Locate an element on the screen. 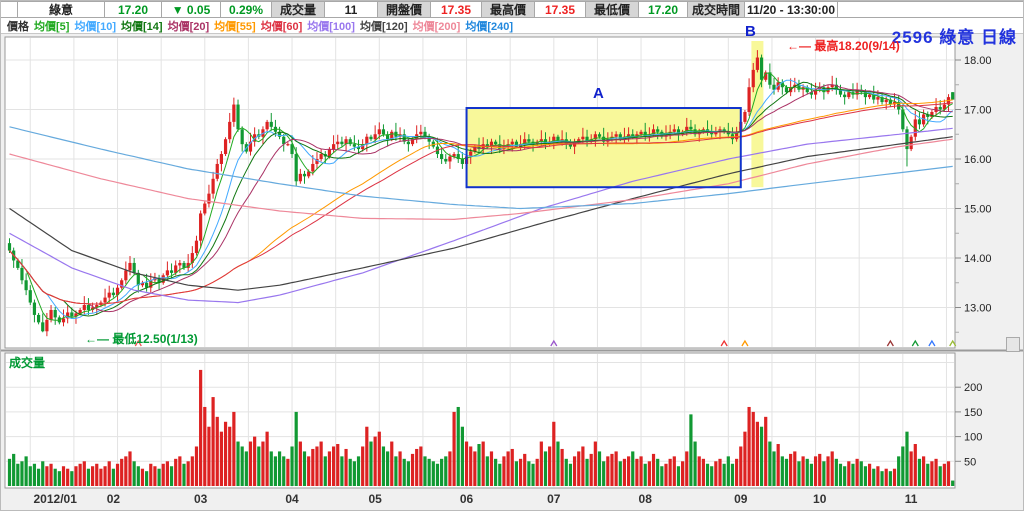 This screenshot has width=1024, height=511. svg-text: 05 is located at coordinates (375, 499).